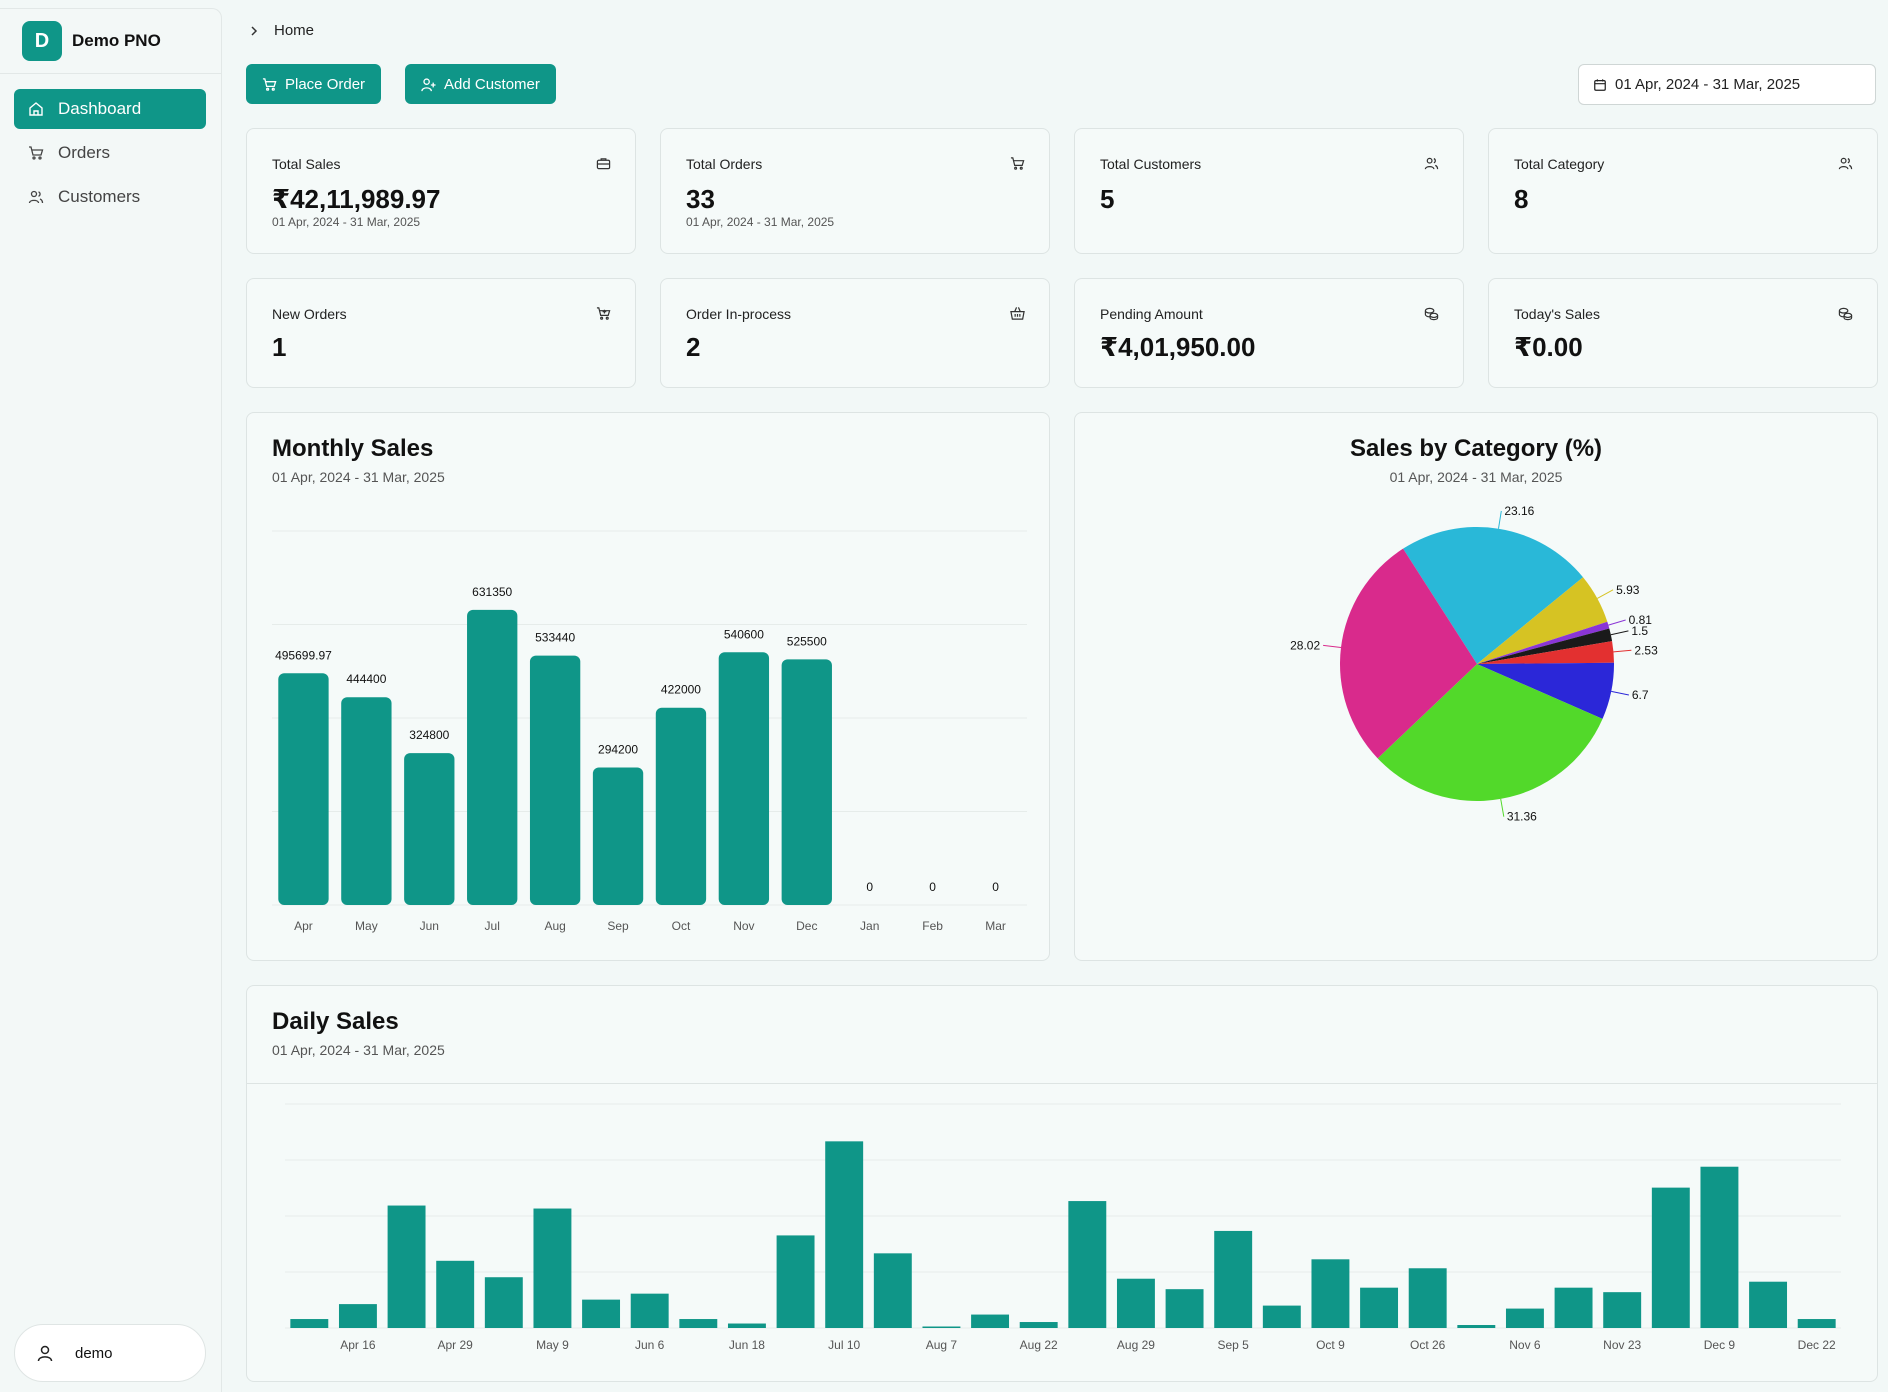 This screenshot has width=1888, height=1392. What do you see at coordinates (314, 84) in the screenshot?
I see `place-order-button: Place Order` at bounding box center [314, 84].